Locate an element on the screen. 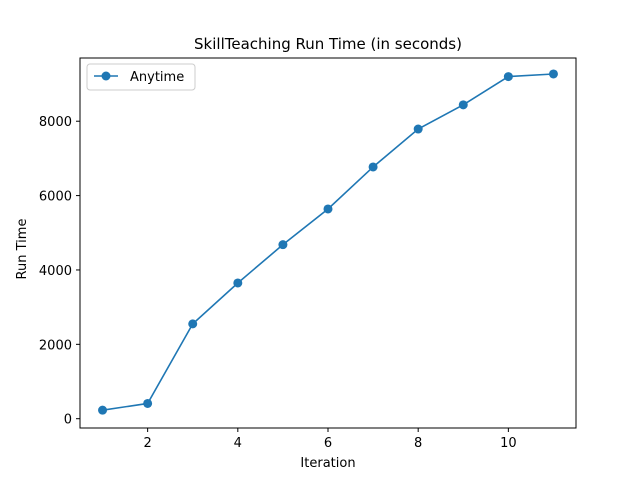  legend-box is located at coordinates (141, 77).